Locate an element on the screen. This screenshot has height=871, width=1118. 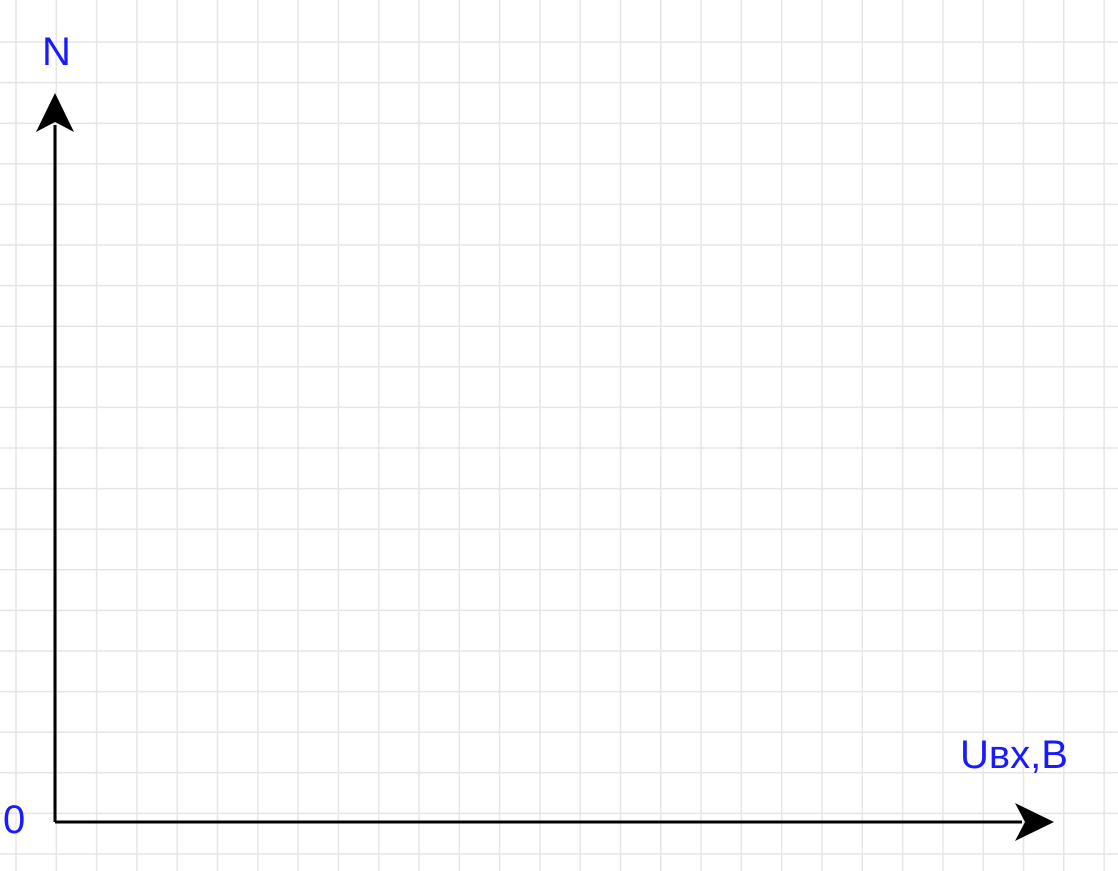
x-axis-arrowhead is located at coordinates (1034, 822).